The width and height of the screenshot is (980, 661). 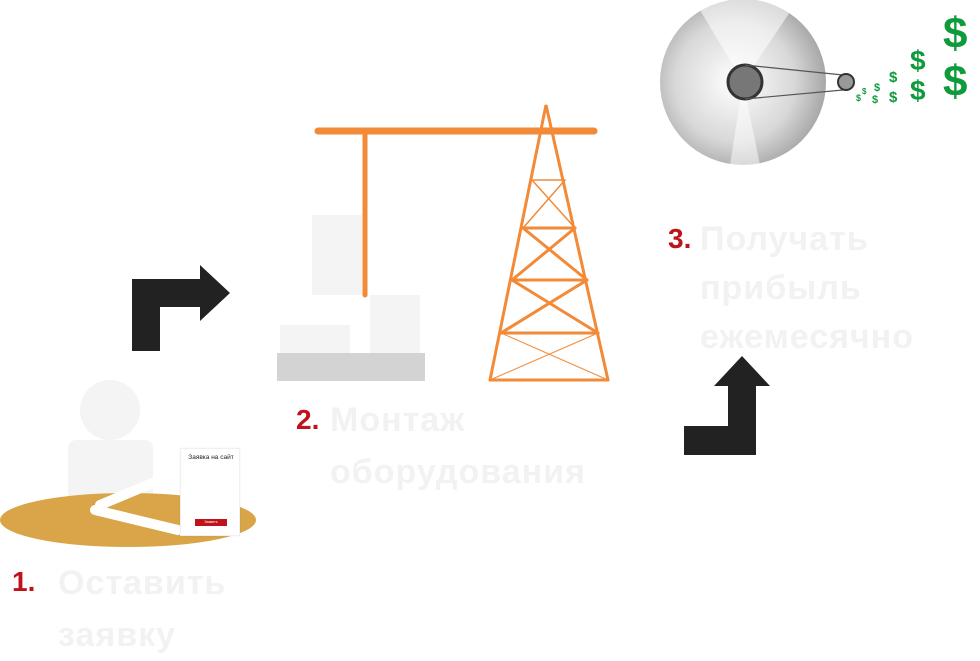 What do you see at coordinates (727, 405) in the screenshot?
I see `arrow-up-icon` at bounding box center [727, 405].